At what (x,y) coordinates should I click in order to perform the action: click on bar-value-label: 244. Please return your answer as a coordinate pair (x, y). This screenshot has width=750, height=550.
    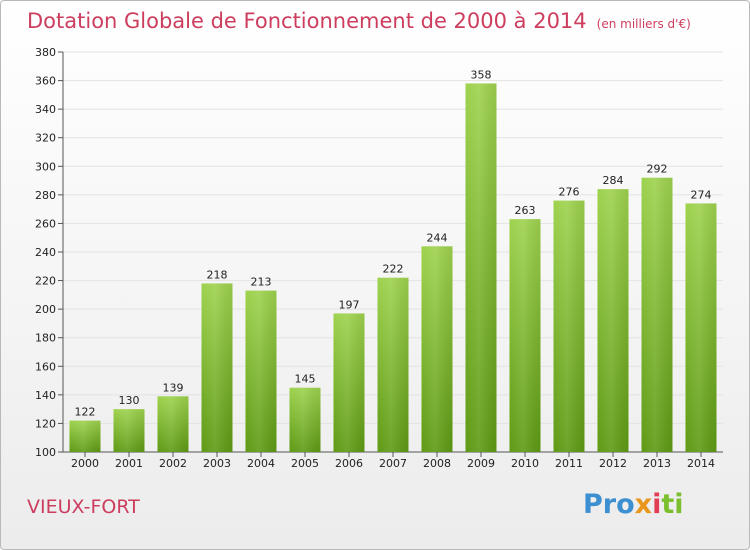
    Looking at the image, I should click on (437, 237).